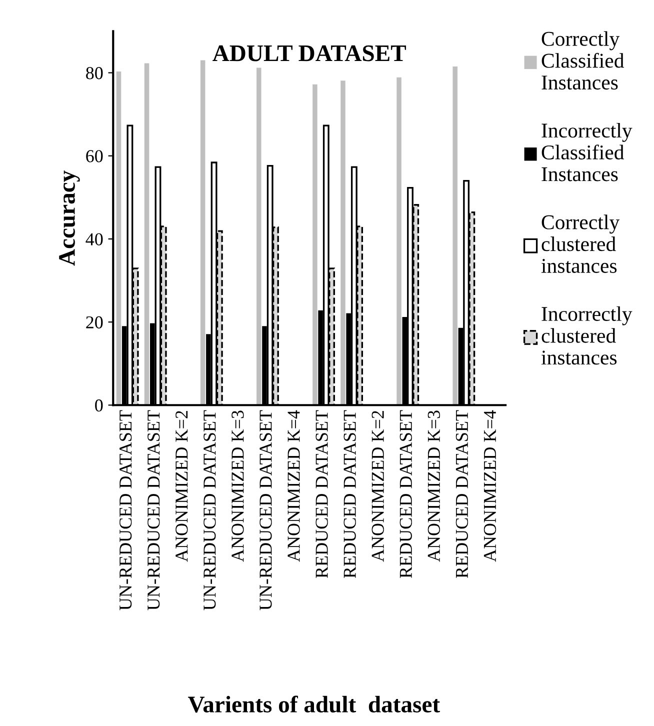 The width and height of the screenshot is (654, 726). What do you see at coordinates (94, 322) in the screenshot?
I see `y-tick-label: 20` at bounding box center [94, 322].